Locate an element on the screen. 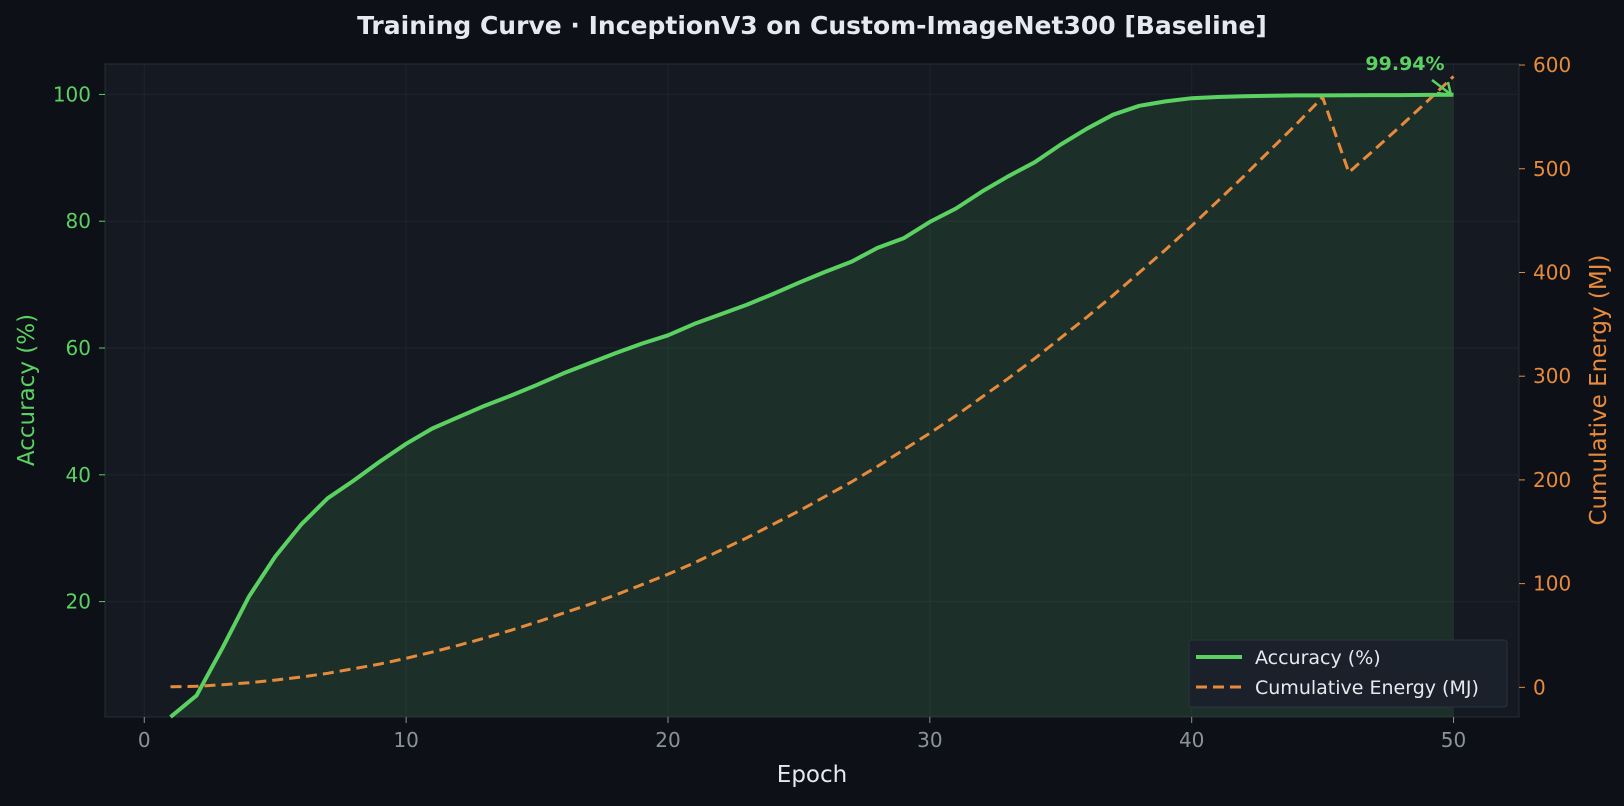 The height and width of the screenshot is (806, 1624). legend: Accuracy (%) Cumulative Energy (MJ) is located at coordinates (1348, 673).